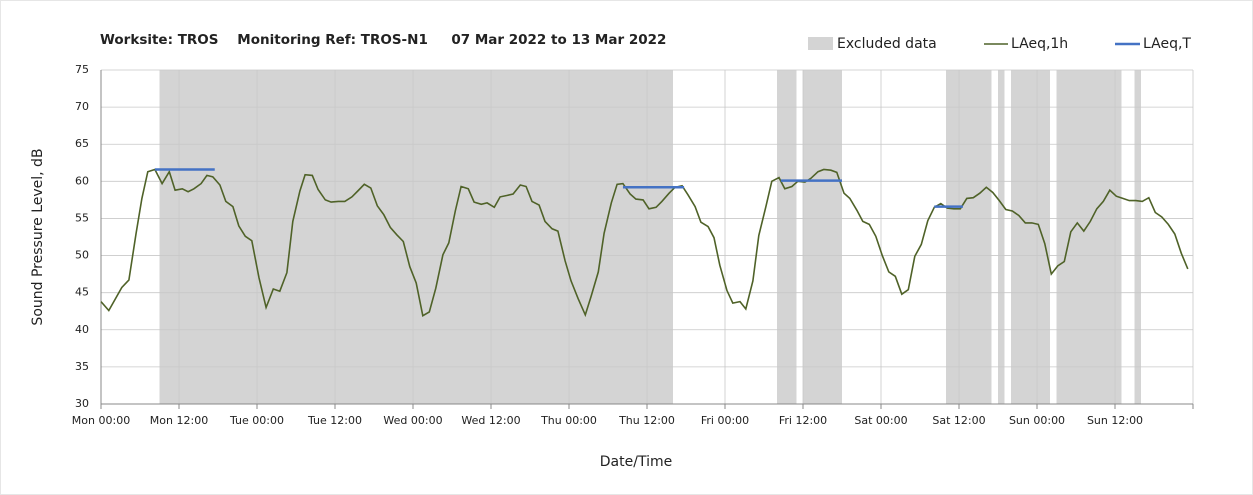  What do you see at coordinates (1039, 44) in the screenshot?
I see `legend-label: LAeq,1h` at bounding box center [1039, 44].